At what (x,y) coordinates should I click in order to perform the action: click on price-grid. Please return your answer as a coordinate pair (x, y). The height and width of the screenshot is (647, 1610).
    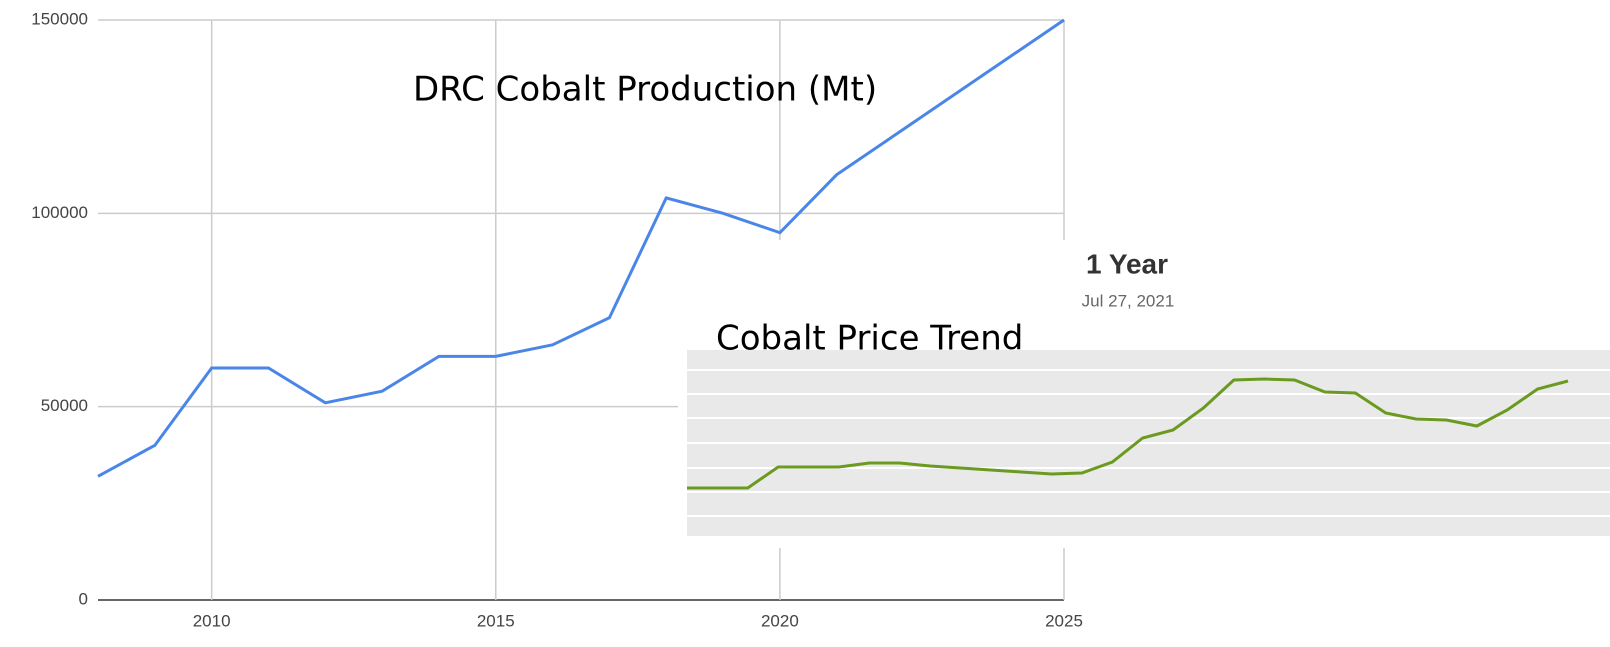
    Looking at the image, I should click on (1148, 443).